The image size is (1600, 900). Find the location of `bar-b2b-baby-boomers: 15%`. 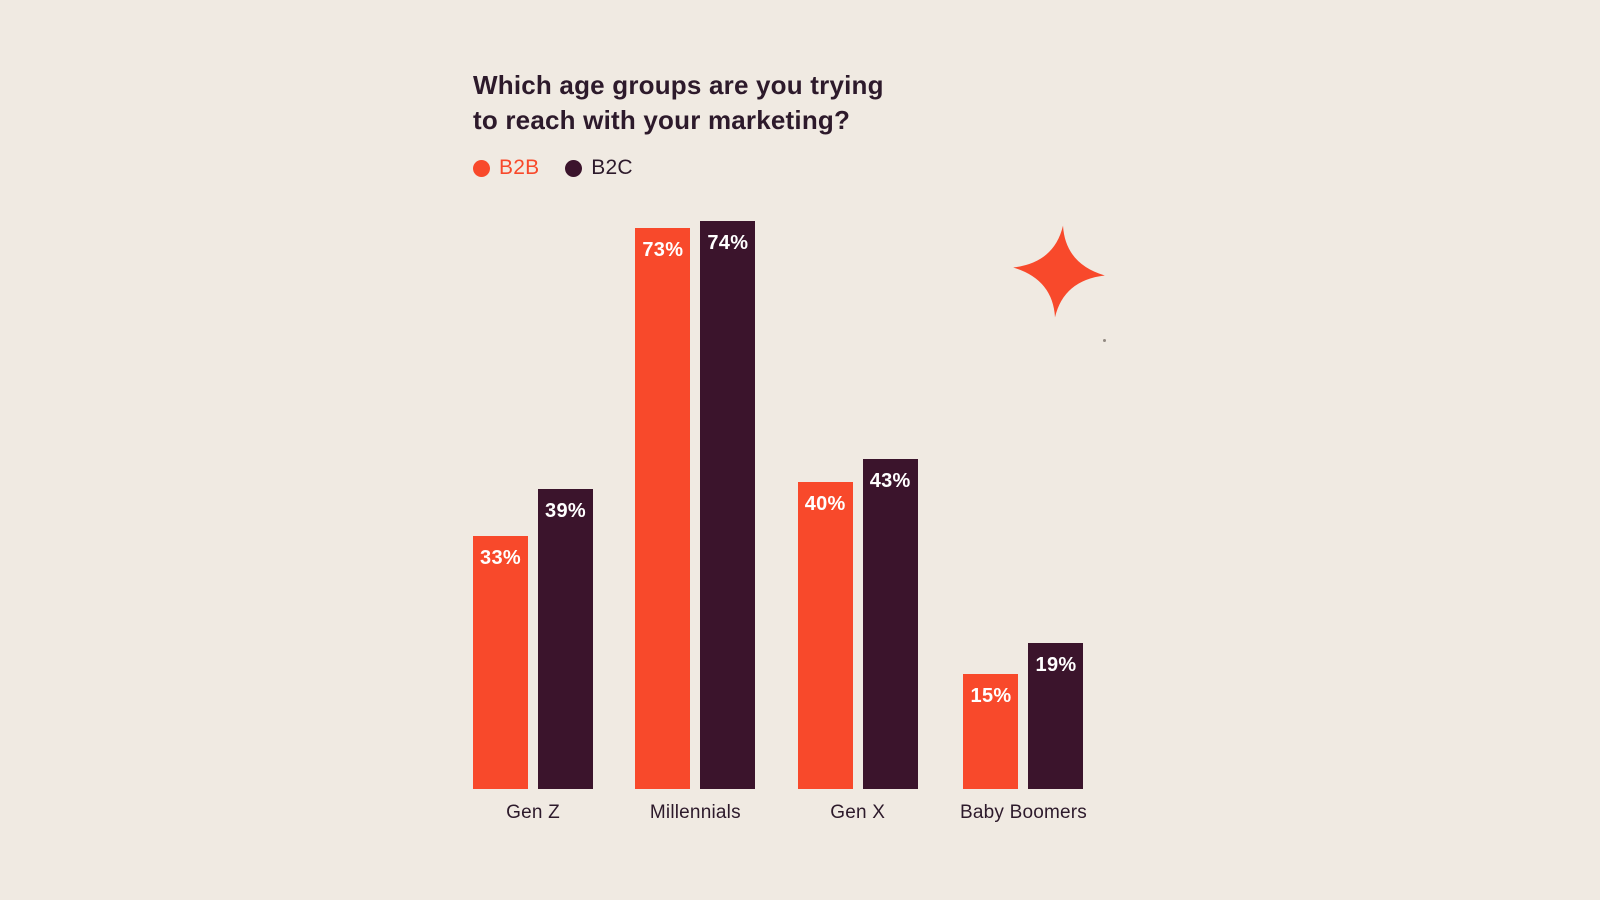

bar-b2b-baby-boomers: 15% is located at coordinates (991, 731).